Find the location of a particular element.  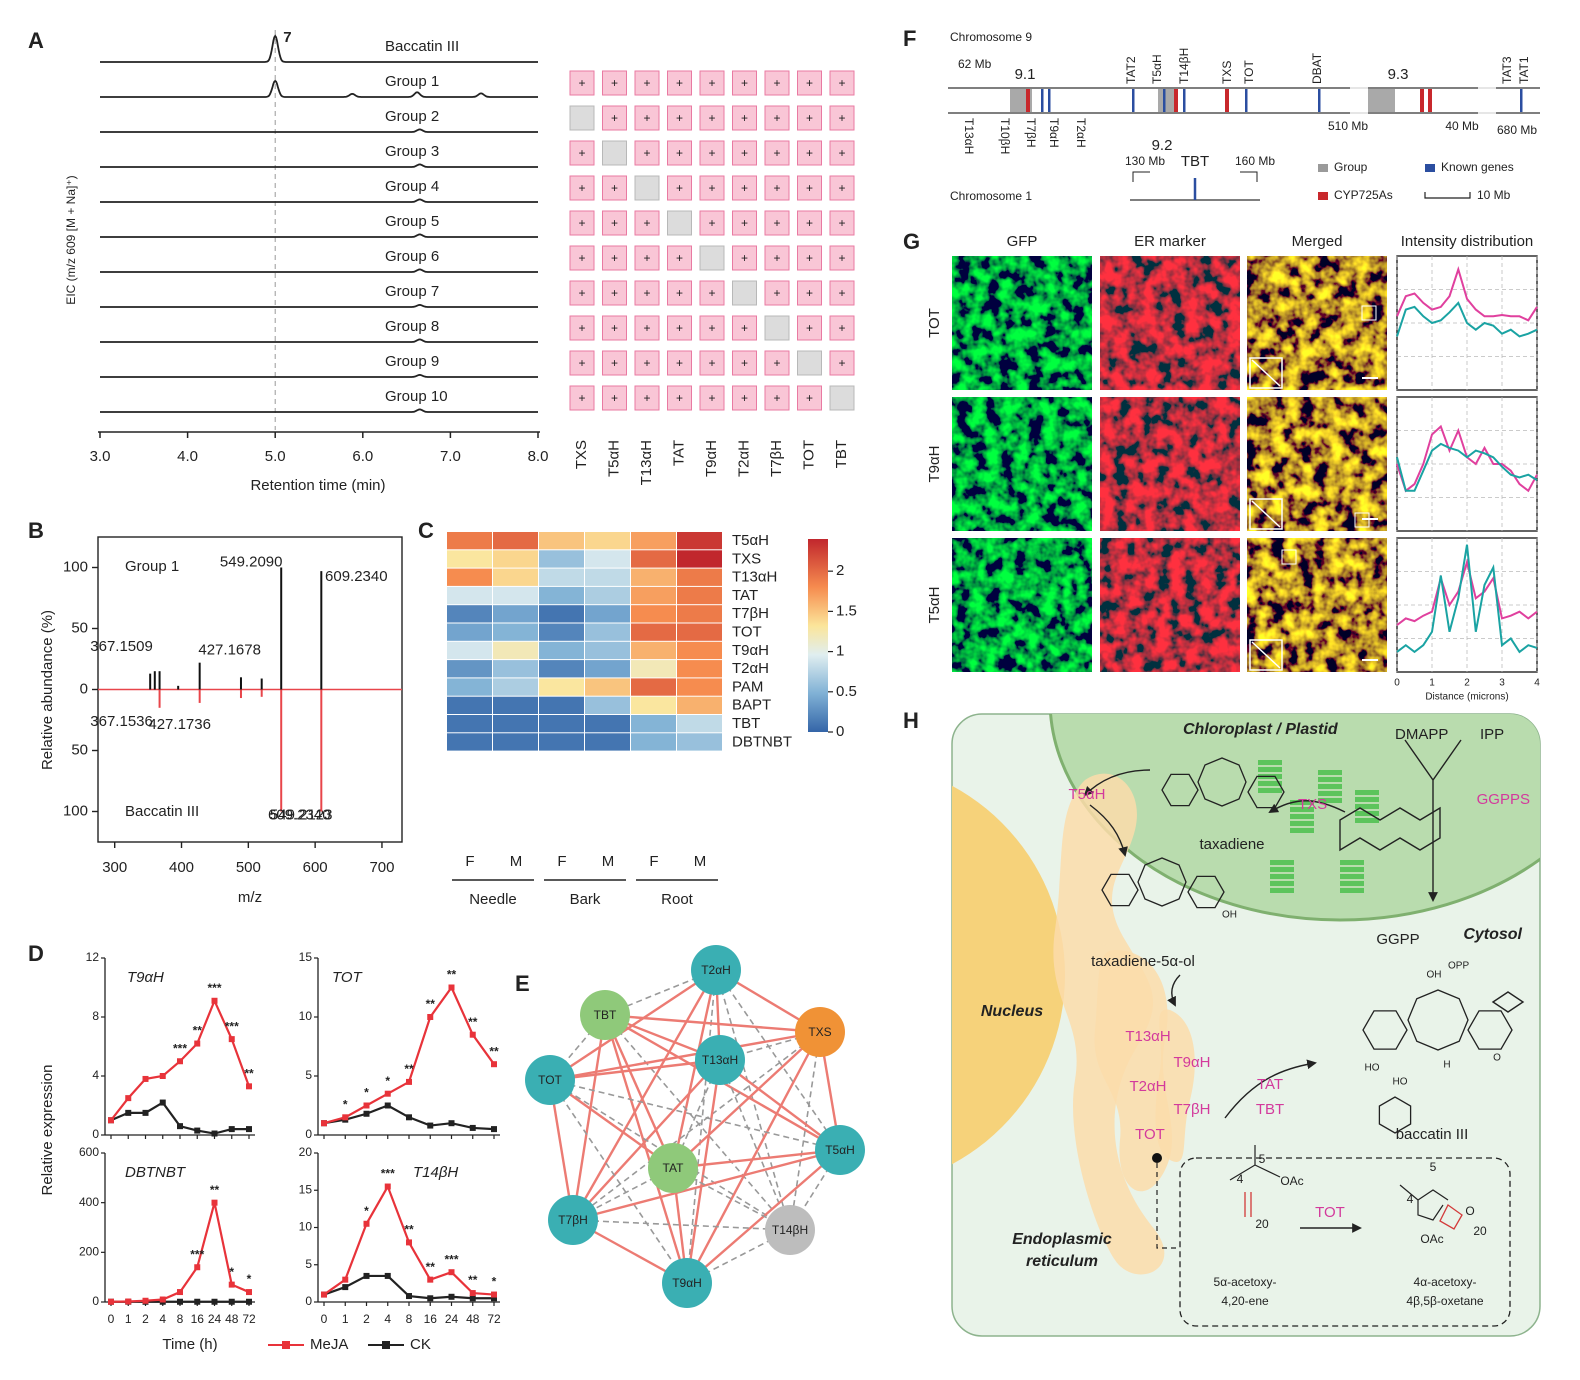

nucleus is located at coordinates (1008, 975).